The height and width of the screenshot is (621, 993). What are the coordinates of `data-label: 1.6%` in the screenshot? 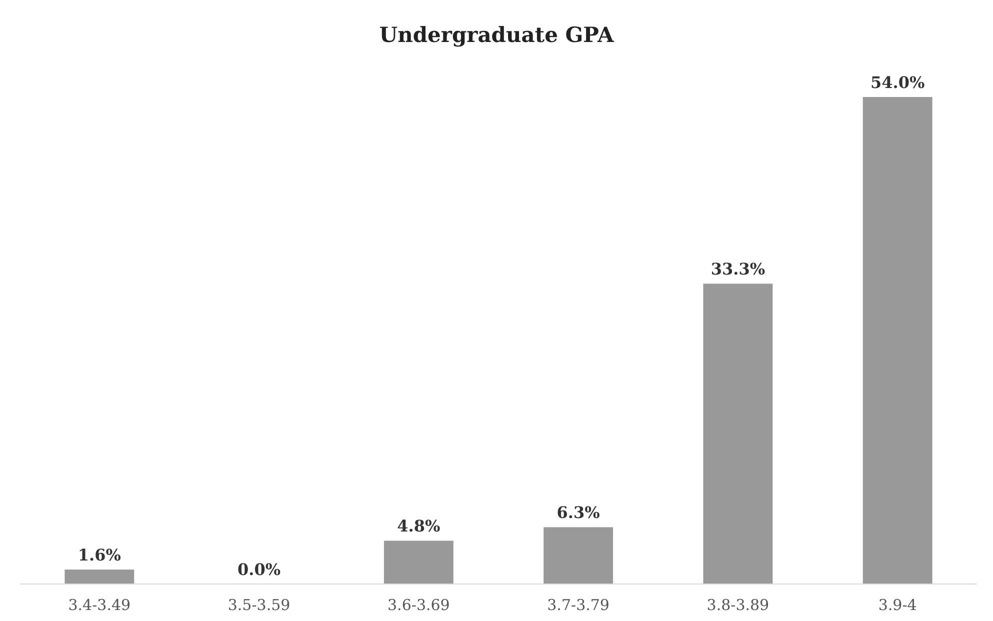 It's located at (99, 555).